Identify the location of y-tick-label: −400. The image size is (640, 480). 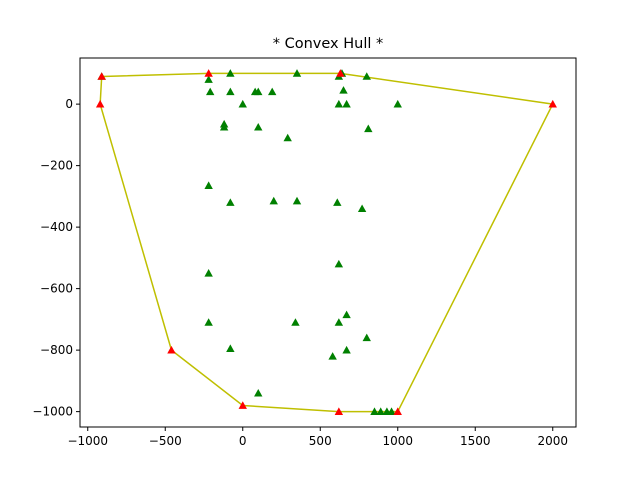
(56, 227).